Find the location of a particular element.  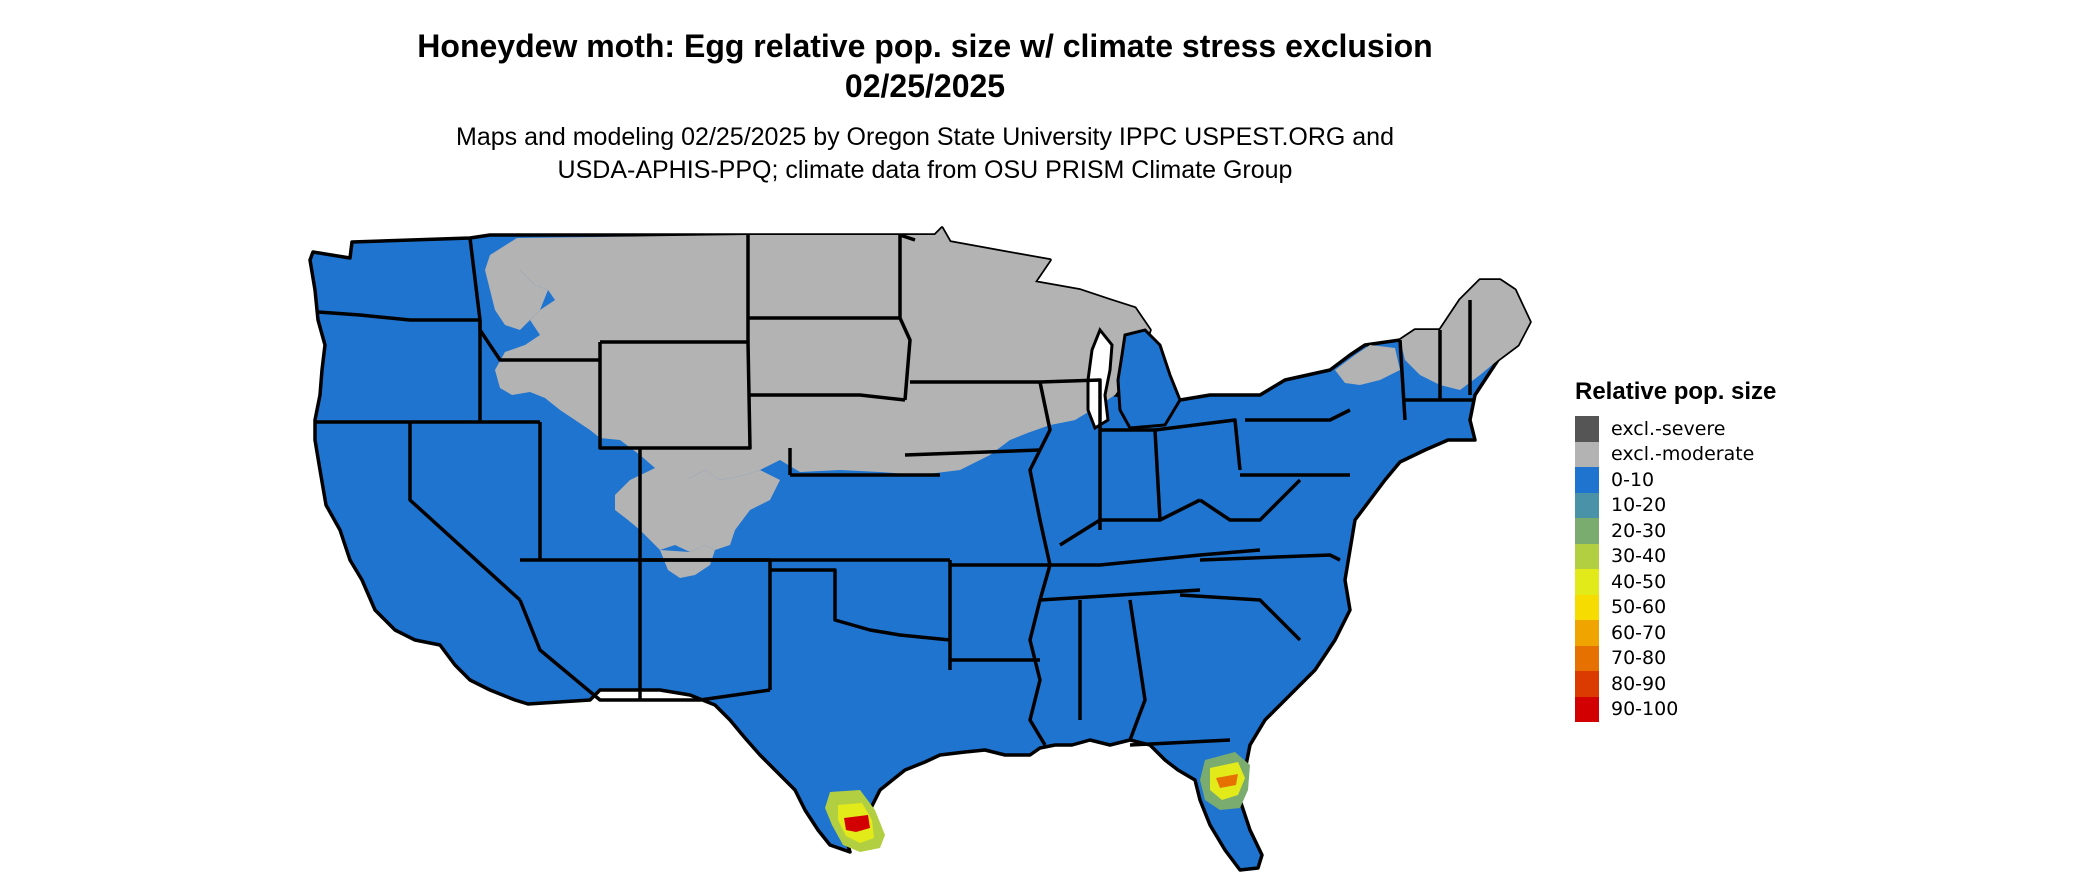

legend-label: 70-80 is located at coordinates (1639, 658).